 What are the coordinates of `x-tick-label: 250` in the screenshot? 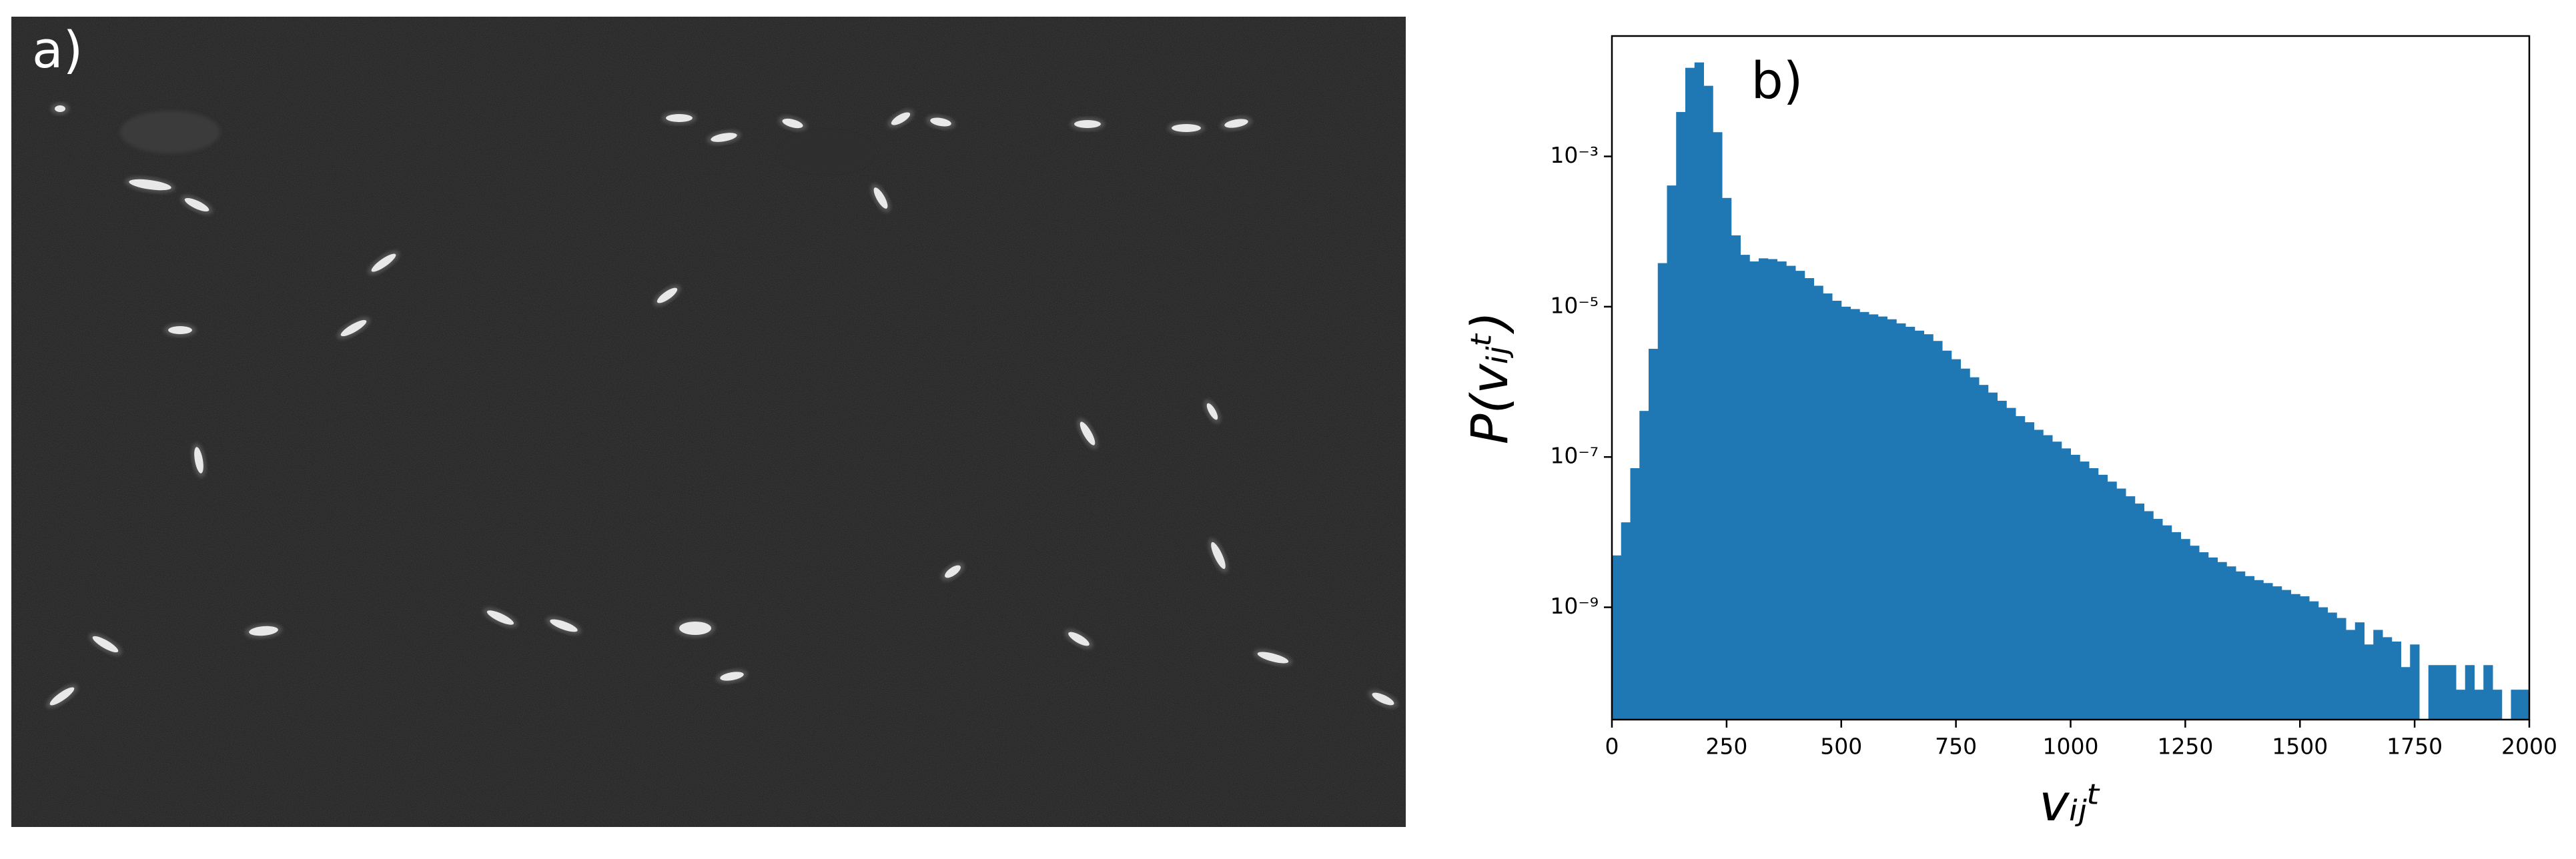 It's located at (1726, 747).